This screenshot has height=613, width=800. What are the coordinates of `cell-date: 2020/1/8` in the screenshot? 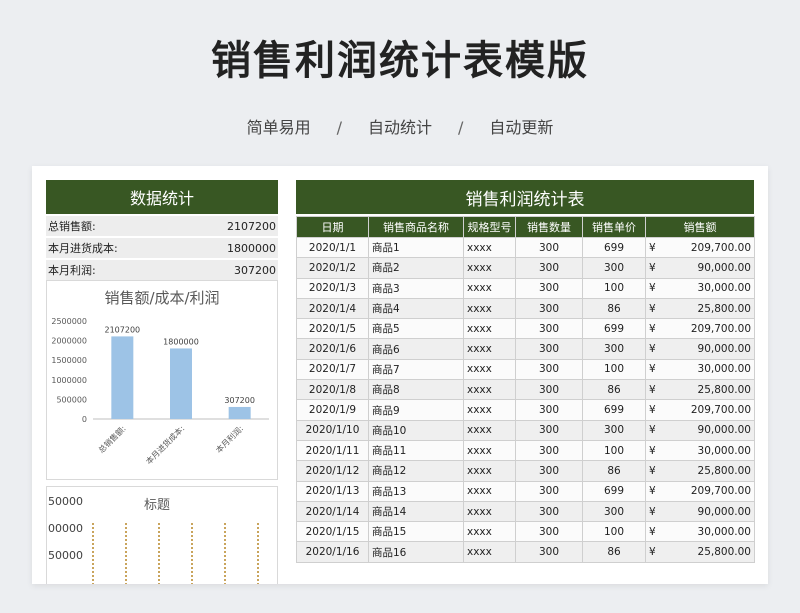 It's located at (332, 390).